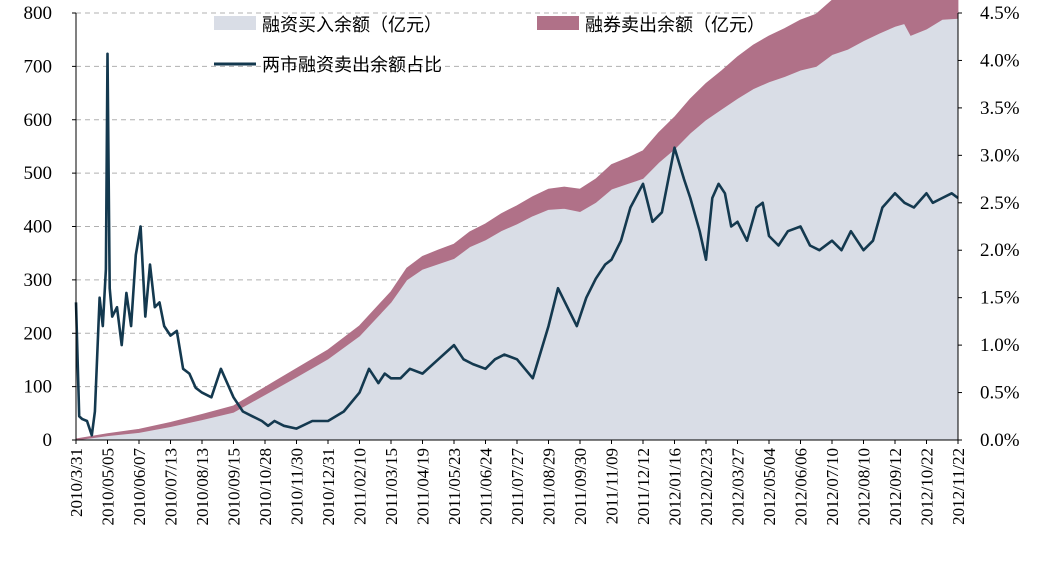  Describe the element at coordinates (391, 486) in the screenshot. I see `x-tick-label: 2011/03/15` at that location.